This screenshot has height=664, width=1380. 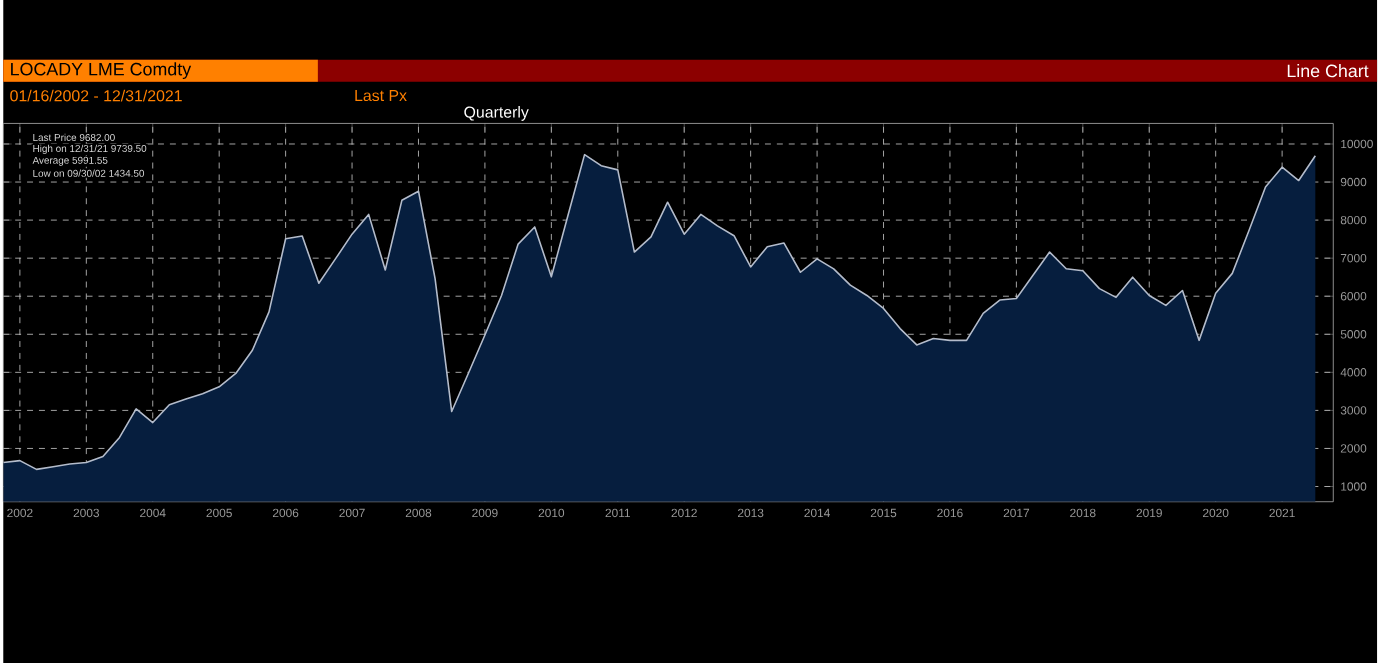 What do you see at coordinates (1328, 71) in the screenshot?
I see `chart-subtitle: Line Chart` at bounding box center [1328, 71].